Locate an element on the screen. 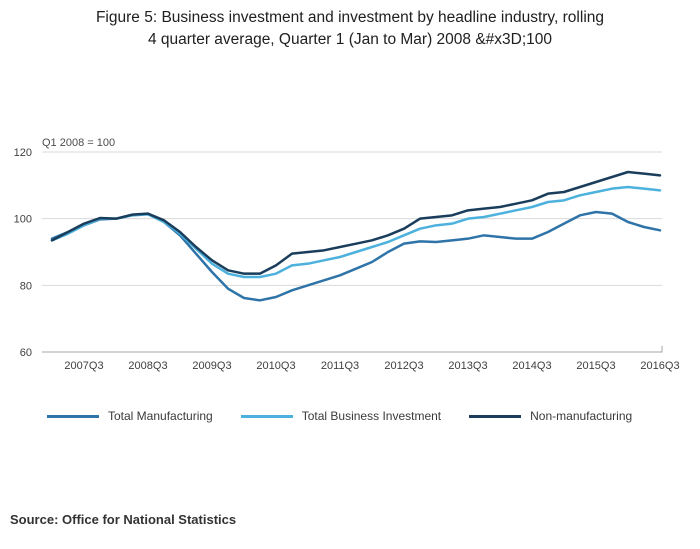 This screenshot has width=700, height=549. svg-text: 80 is located at coordinates (26, 286).